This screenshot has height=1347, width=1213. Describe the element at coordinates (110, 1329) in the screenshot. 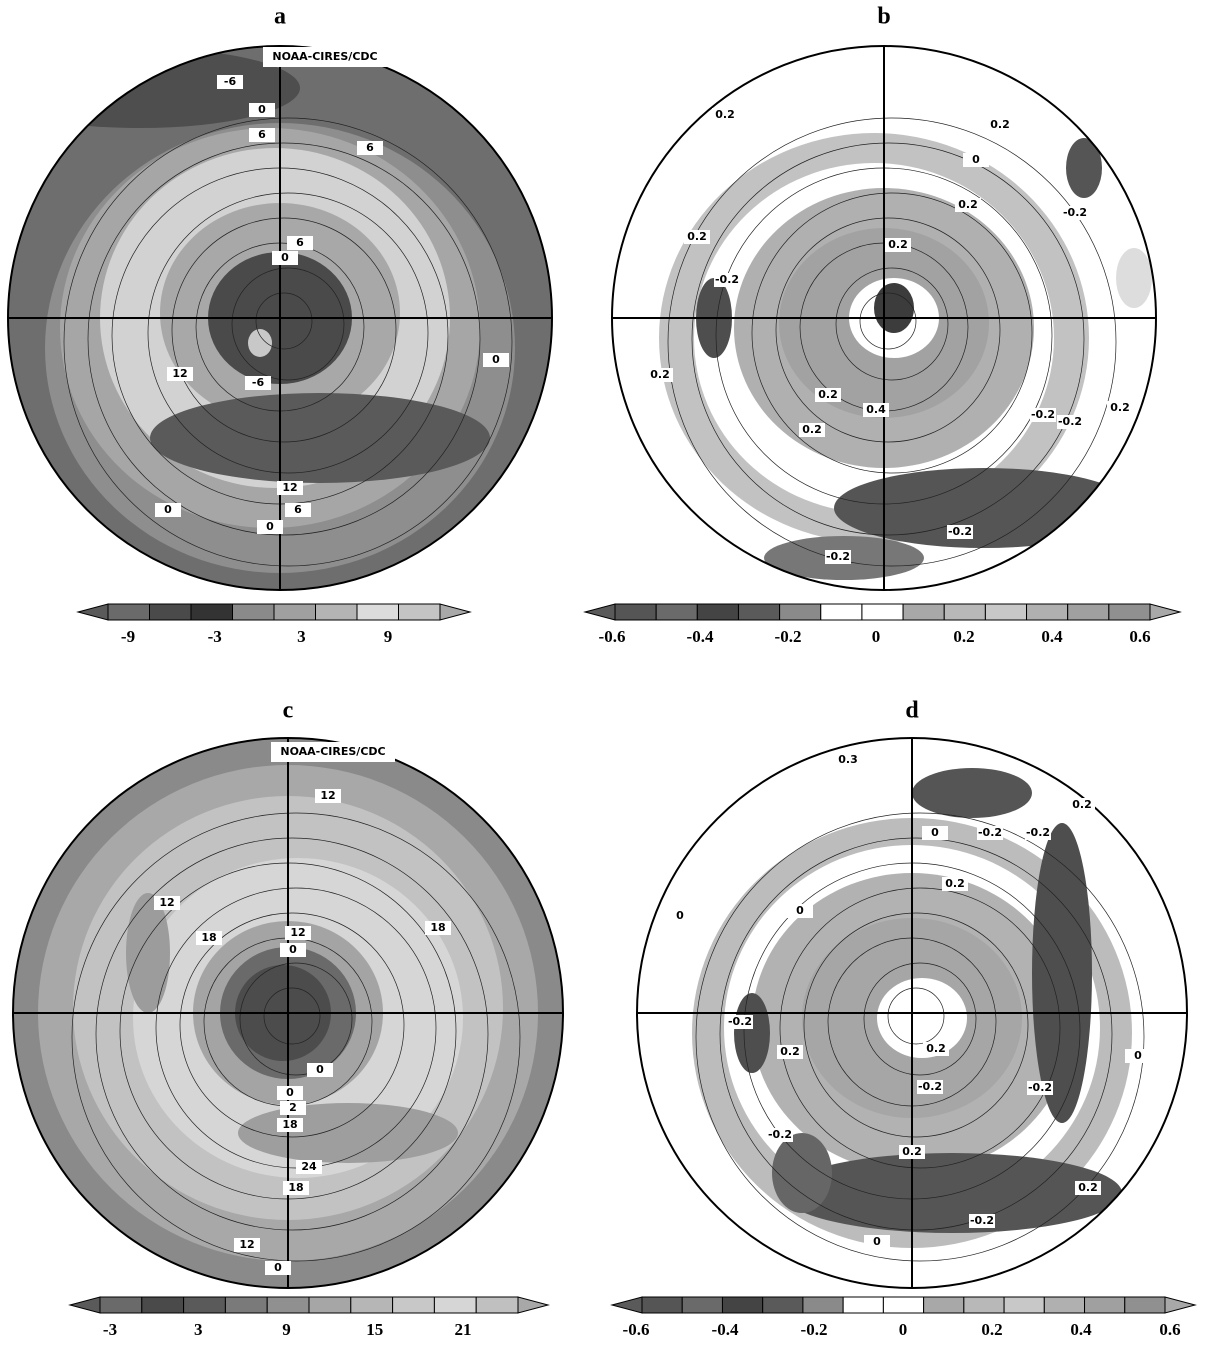

I see `colorbar-tick-label: -3` at that location.